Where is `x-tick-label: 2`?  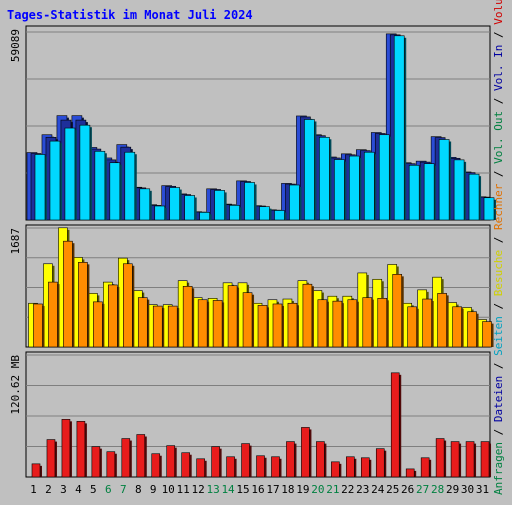 x-tick-label: 2 is located at coordinates (48, 489).